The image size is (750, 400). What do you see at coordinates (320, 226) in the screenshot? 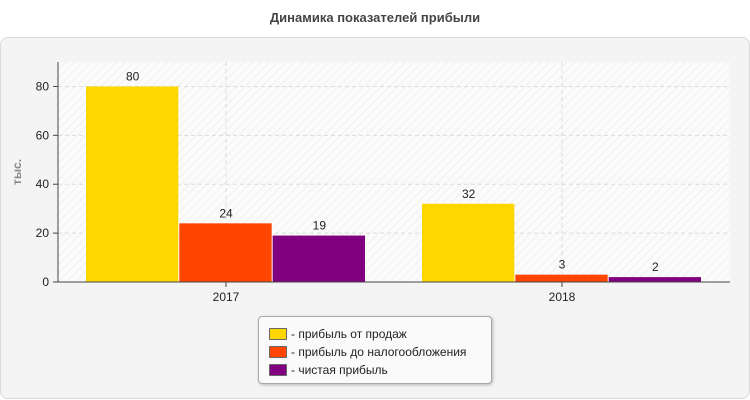
I see `data-label: 19` at bounding box center [320, 226].